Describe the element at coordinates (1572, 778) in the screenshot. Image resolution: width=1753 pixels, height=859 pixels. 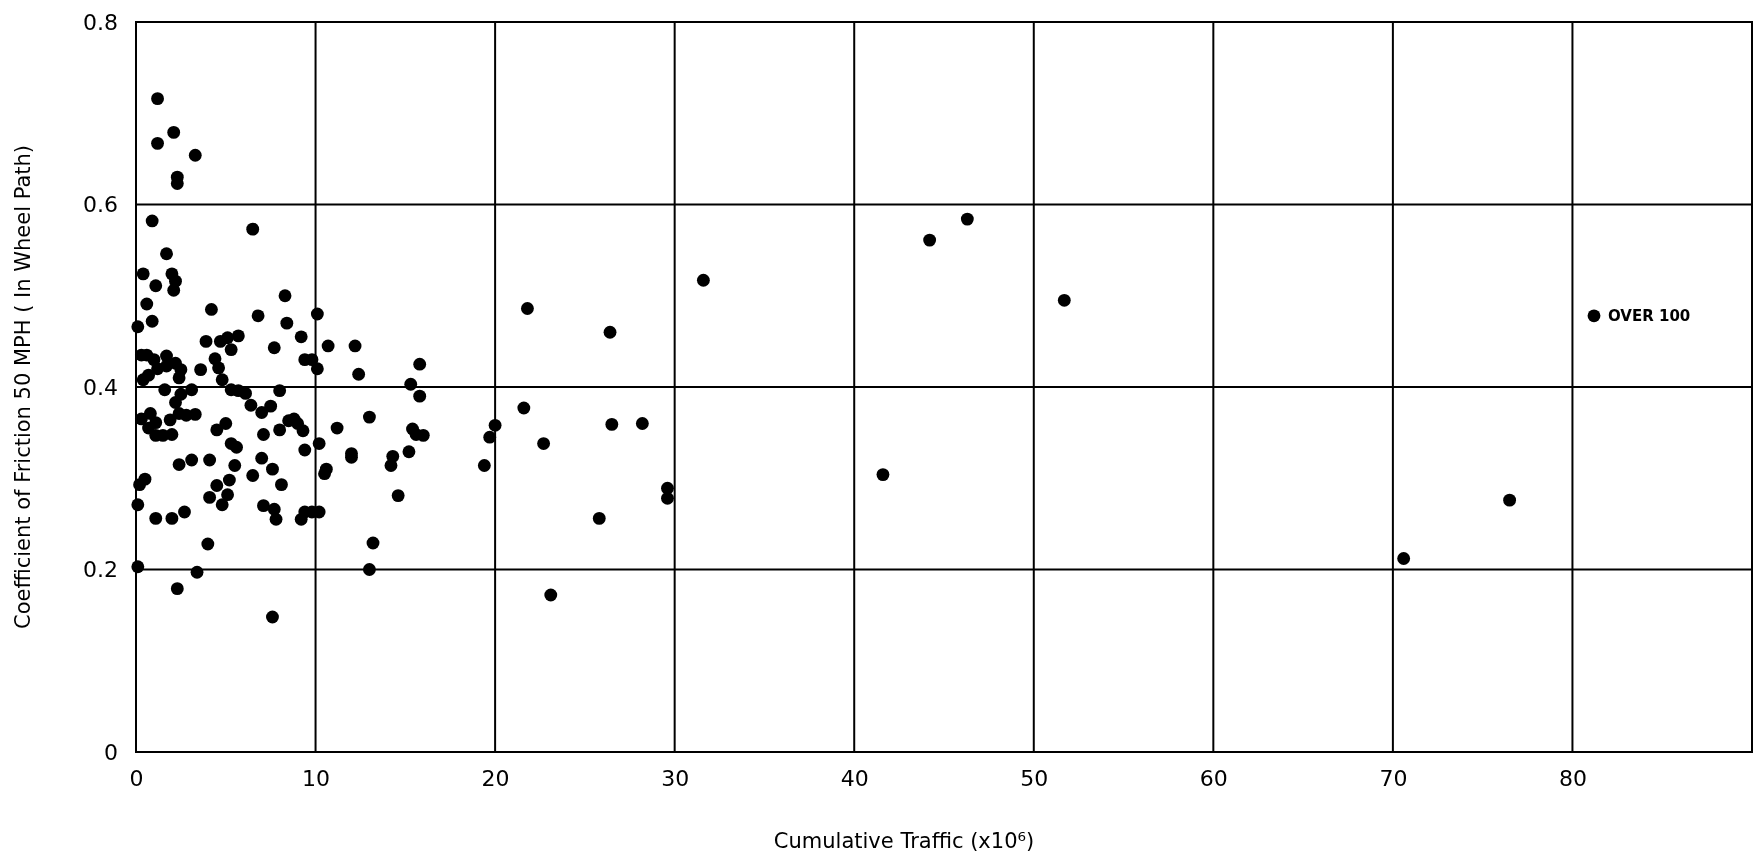
I see `x-tick-label: 80` at that location.